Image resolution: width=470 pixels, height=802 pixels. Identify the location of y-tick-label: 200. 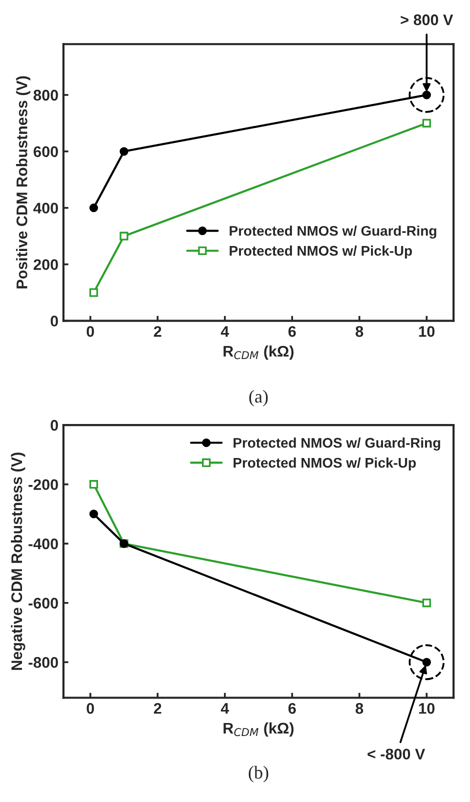
(46, 264).